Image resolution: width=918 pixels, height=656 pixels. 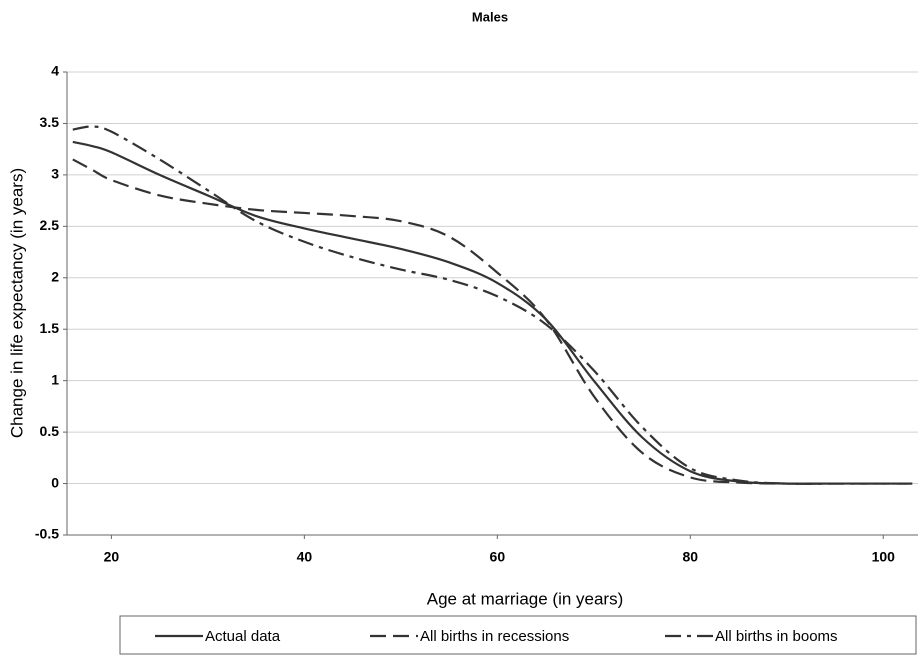 What do you see at coordinates (490, 16) in the screenshot?
I see `chart-title: Males` at bounding box center [490, 16].